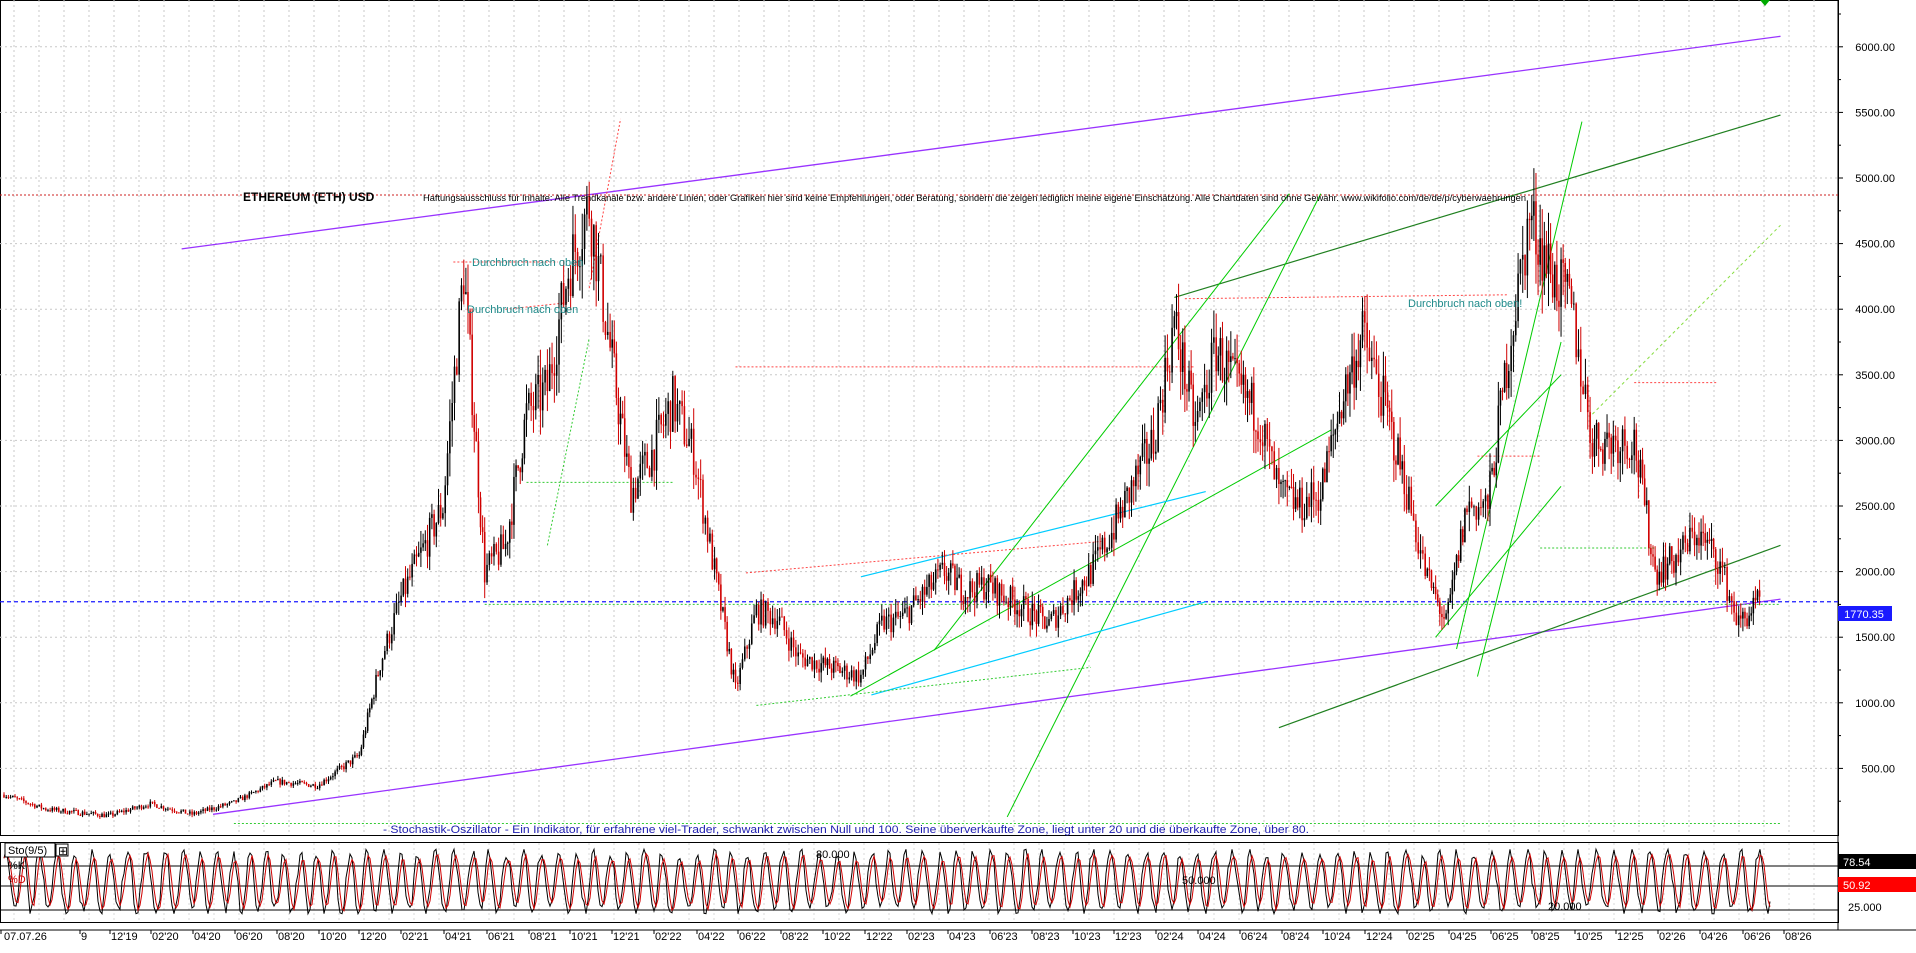 This screenshot has width=1916, height=953. Describe the element at coordinates (1546, 937) in the screenshot. I see `x-tick-label: 08'25` at that location.